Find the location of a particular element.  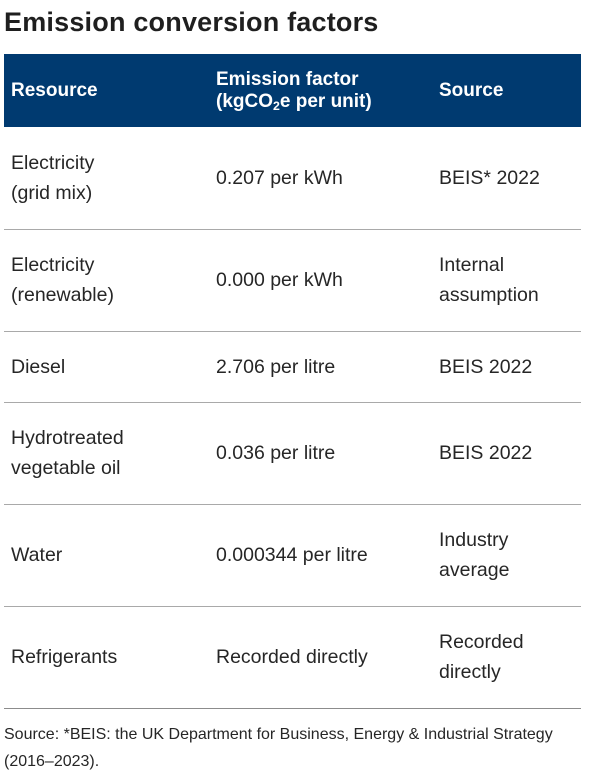

cell-factor: 0.000 per kWh is located at coordinates (320, 280).